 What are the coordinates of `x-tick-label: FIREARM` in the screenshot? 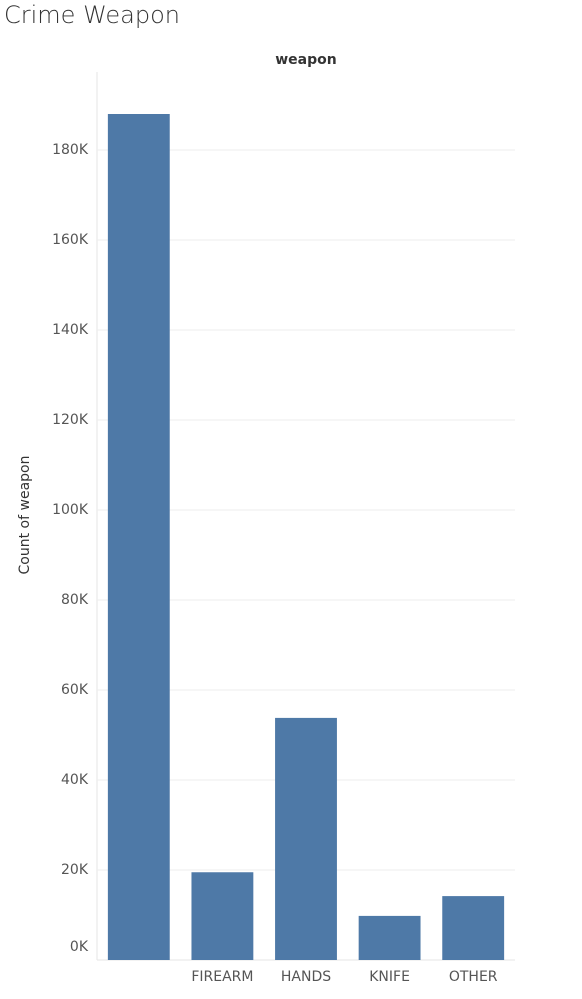 It's located at (222, 977).